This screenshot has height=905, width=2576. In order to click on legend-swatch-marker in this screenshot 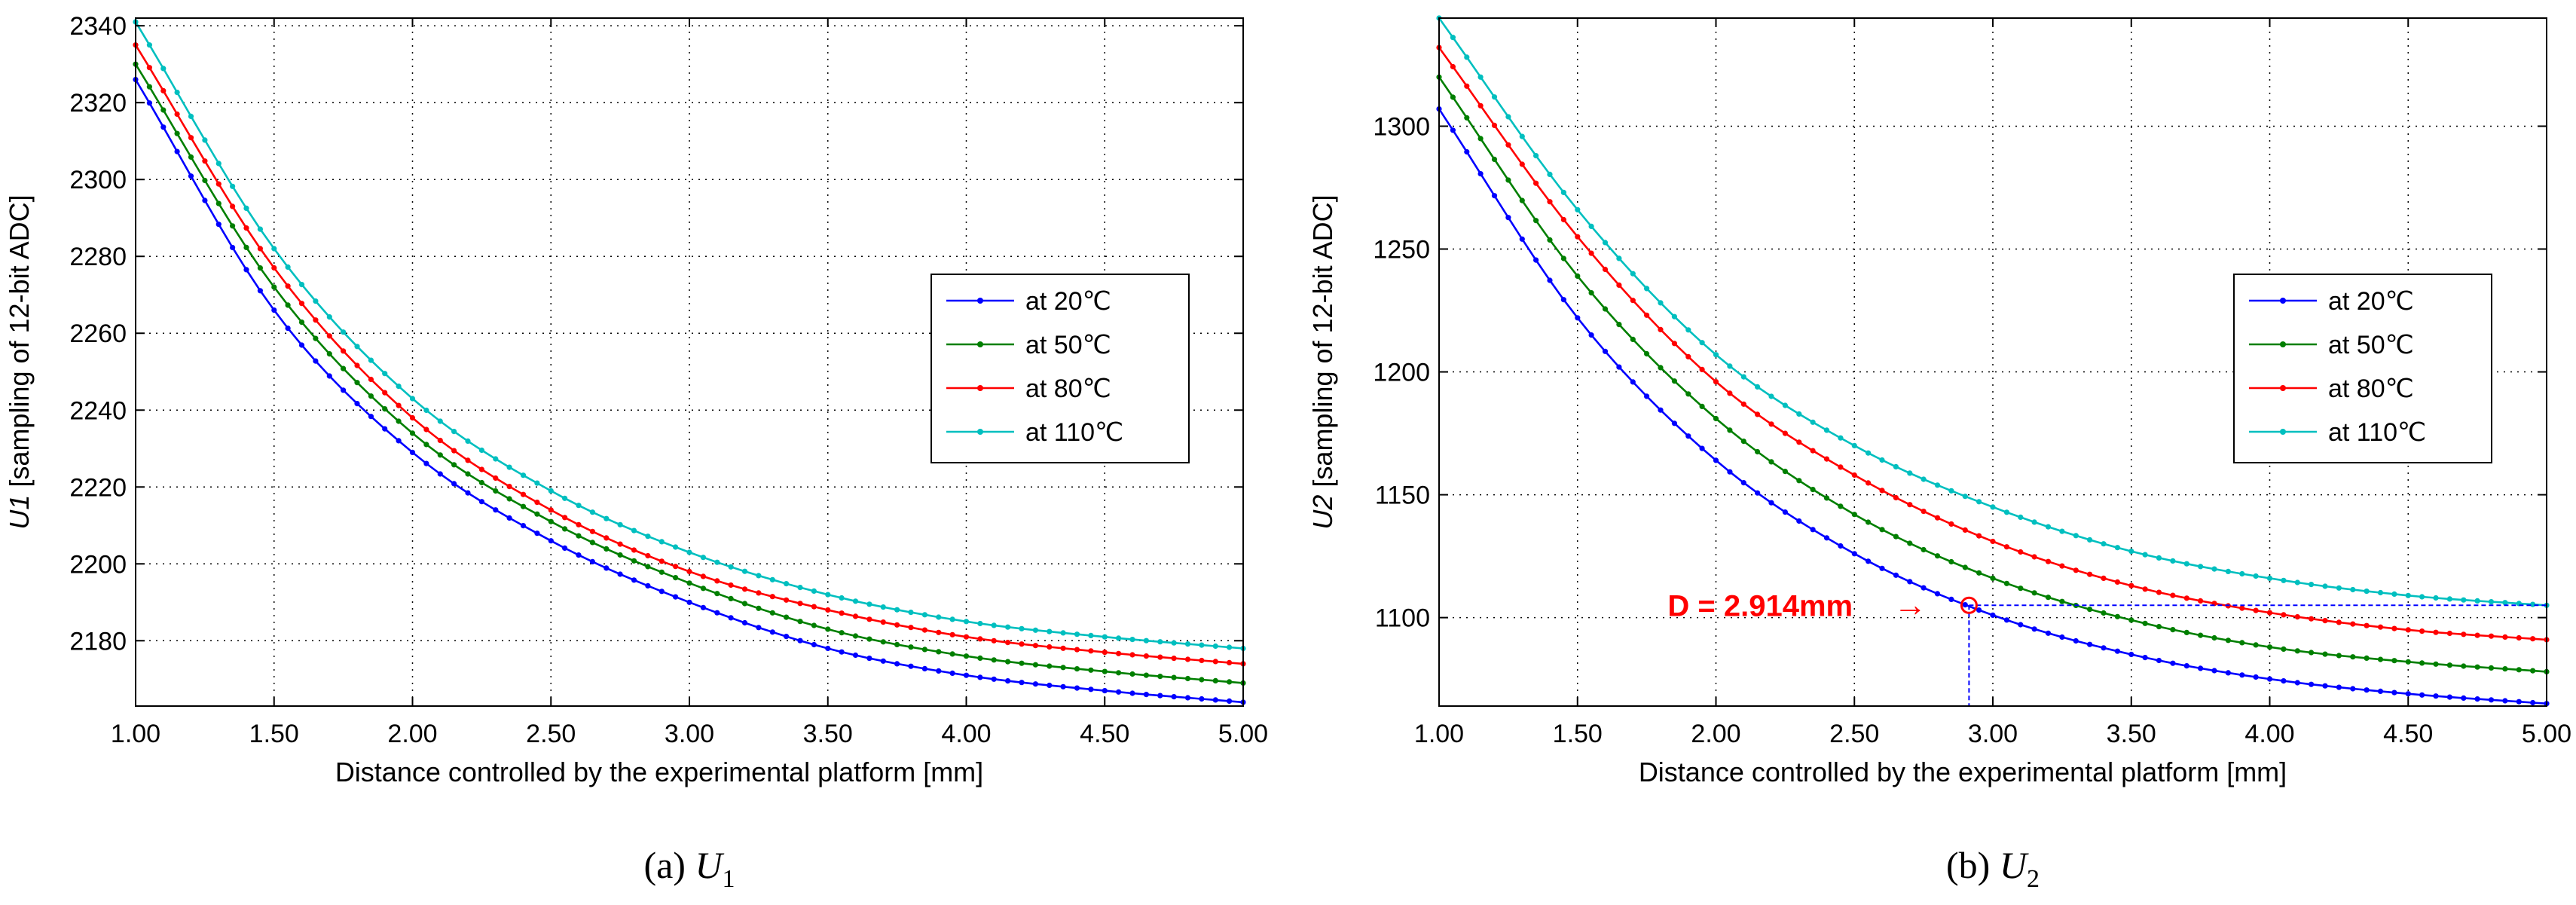, I will do `click(2283, 388)`.